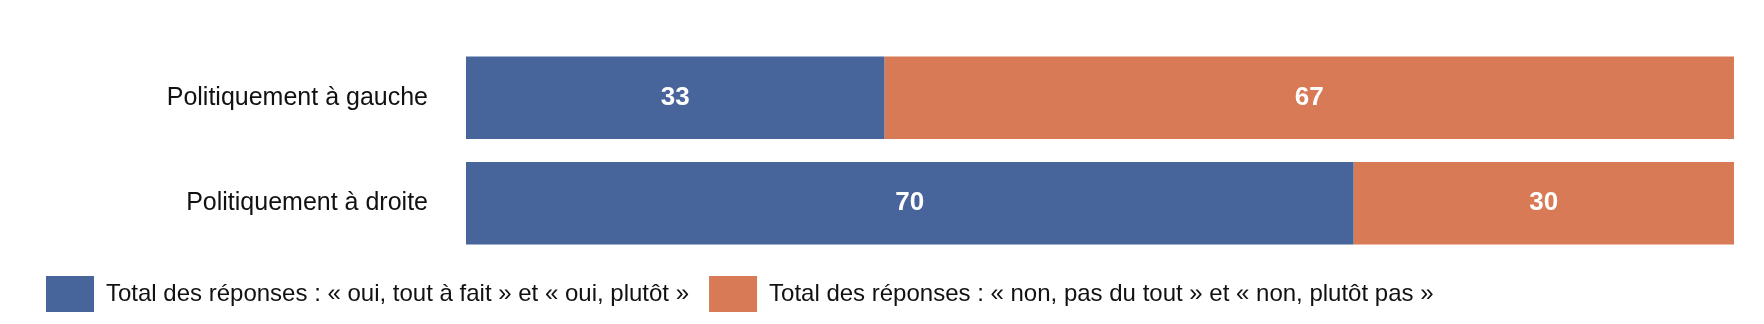  Describe the element at coordinates (675, 95) in the screenshot. I see `data-label: 33` at that location.